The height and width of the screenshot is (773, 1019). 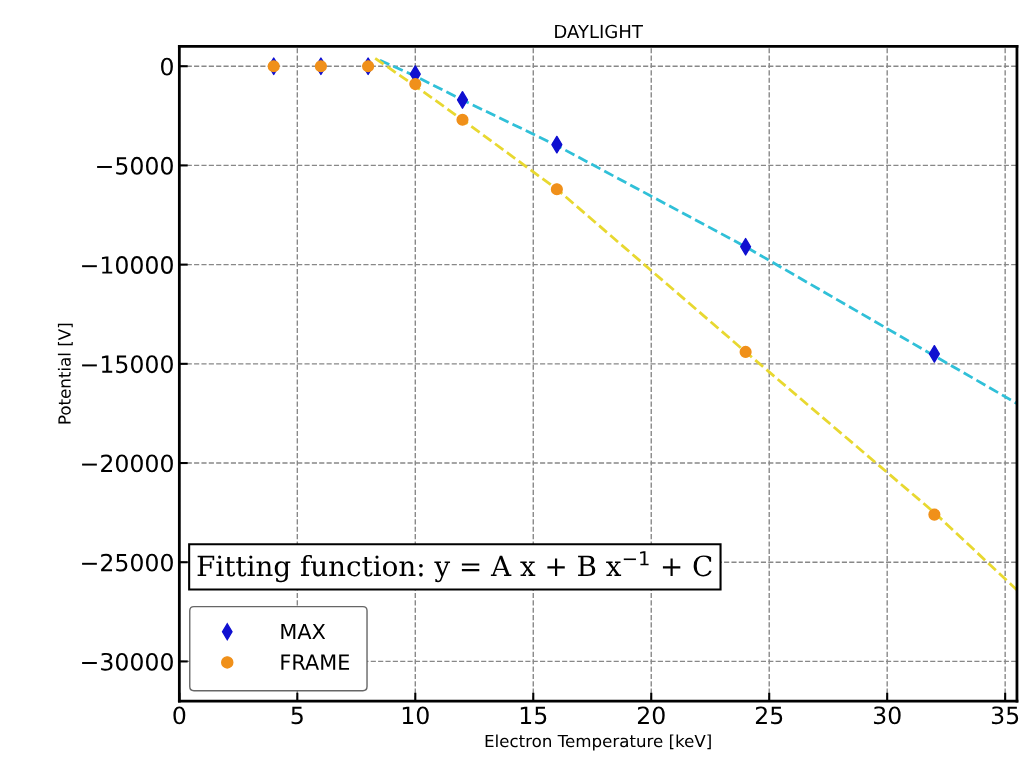 I want to click on y-tick-label: −25000, so click(x=127, y=562).